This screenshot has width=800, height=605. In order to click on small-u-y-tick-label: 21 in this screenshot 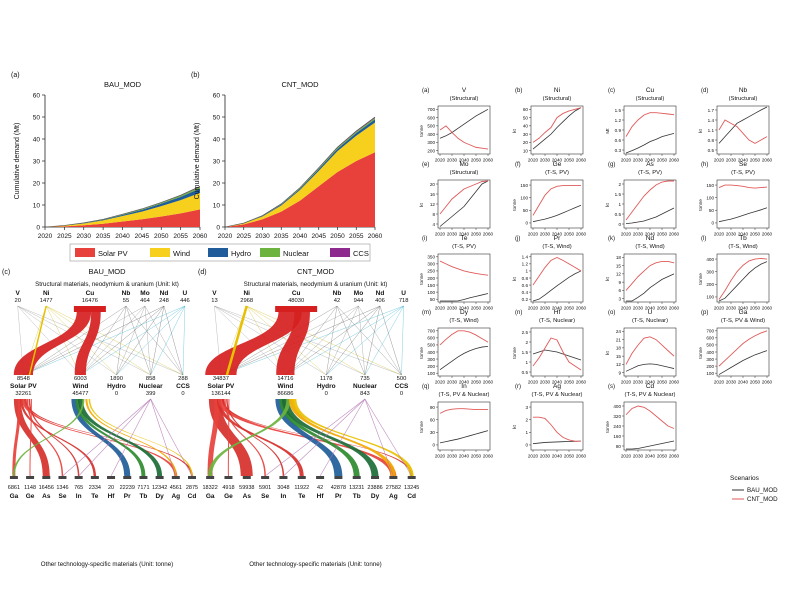, I will do `click(619, 339)`.